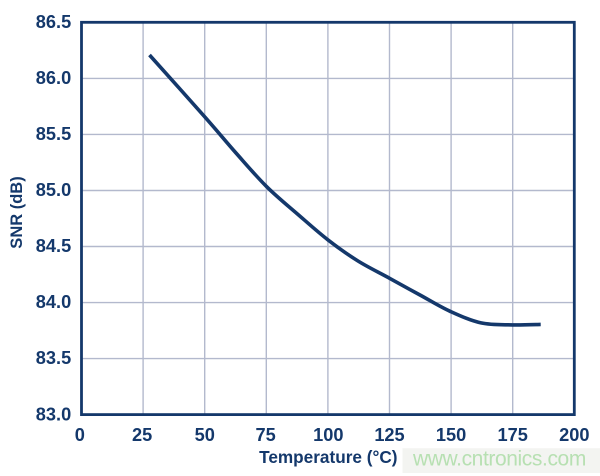 Image resolution: width=600 pixels, height=476 pixels. I want to click on svg-text: 100, so click(328, 435).